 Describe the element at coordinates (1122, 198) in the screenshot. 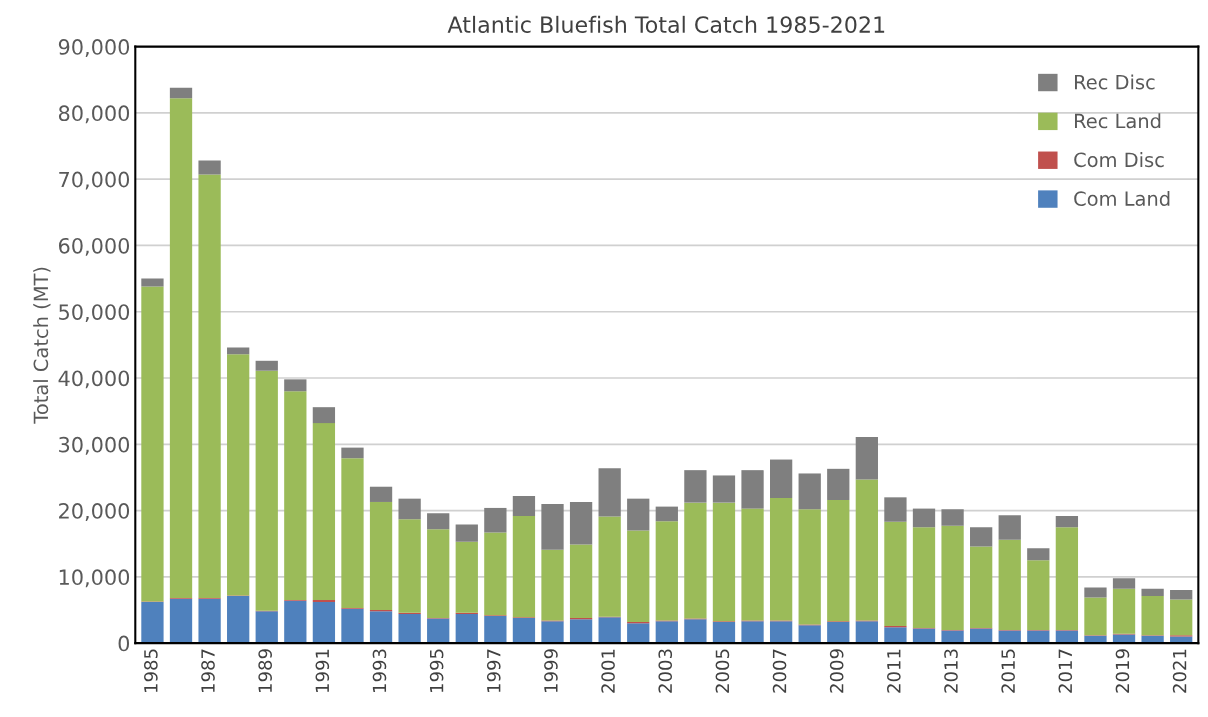

I see `legend-label: Com Land` at that location.